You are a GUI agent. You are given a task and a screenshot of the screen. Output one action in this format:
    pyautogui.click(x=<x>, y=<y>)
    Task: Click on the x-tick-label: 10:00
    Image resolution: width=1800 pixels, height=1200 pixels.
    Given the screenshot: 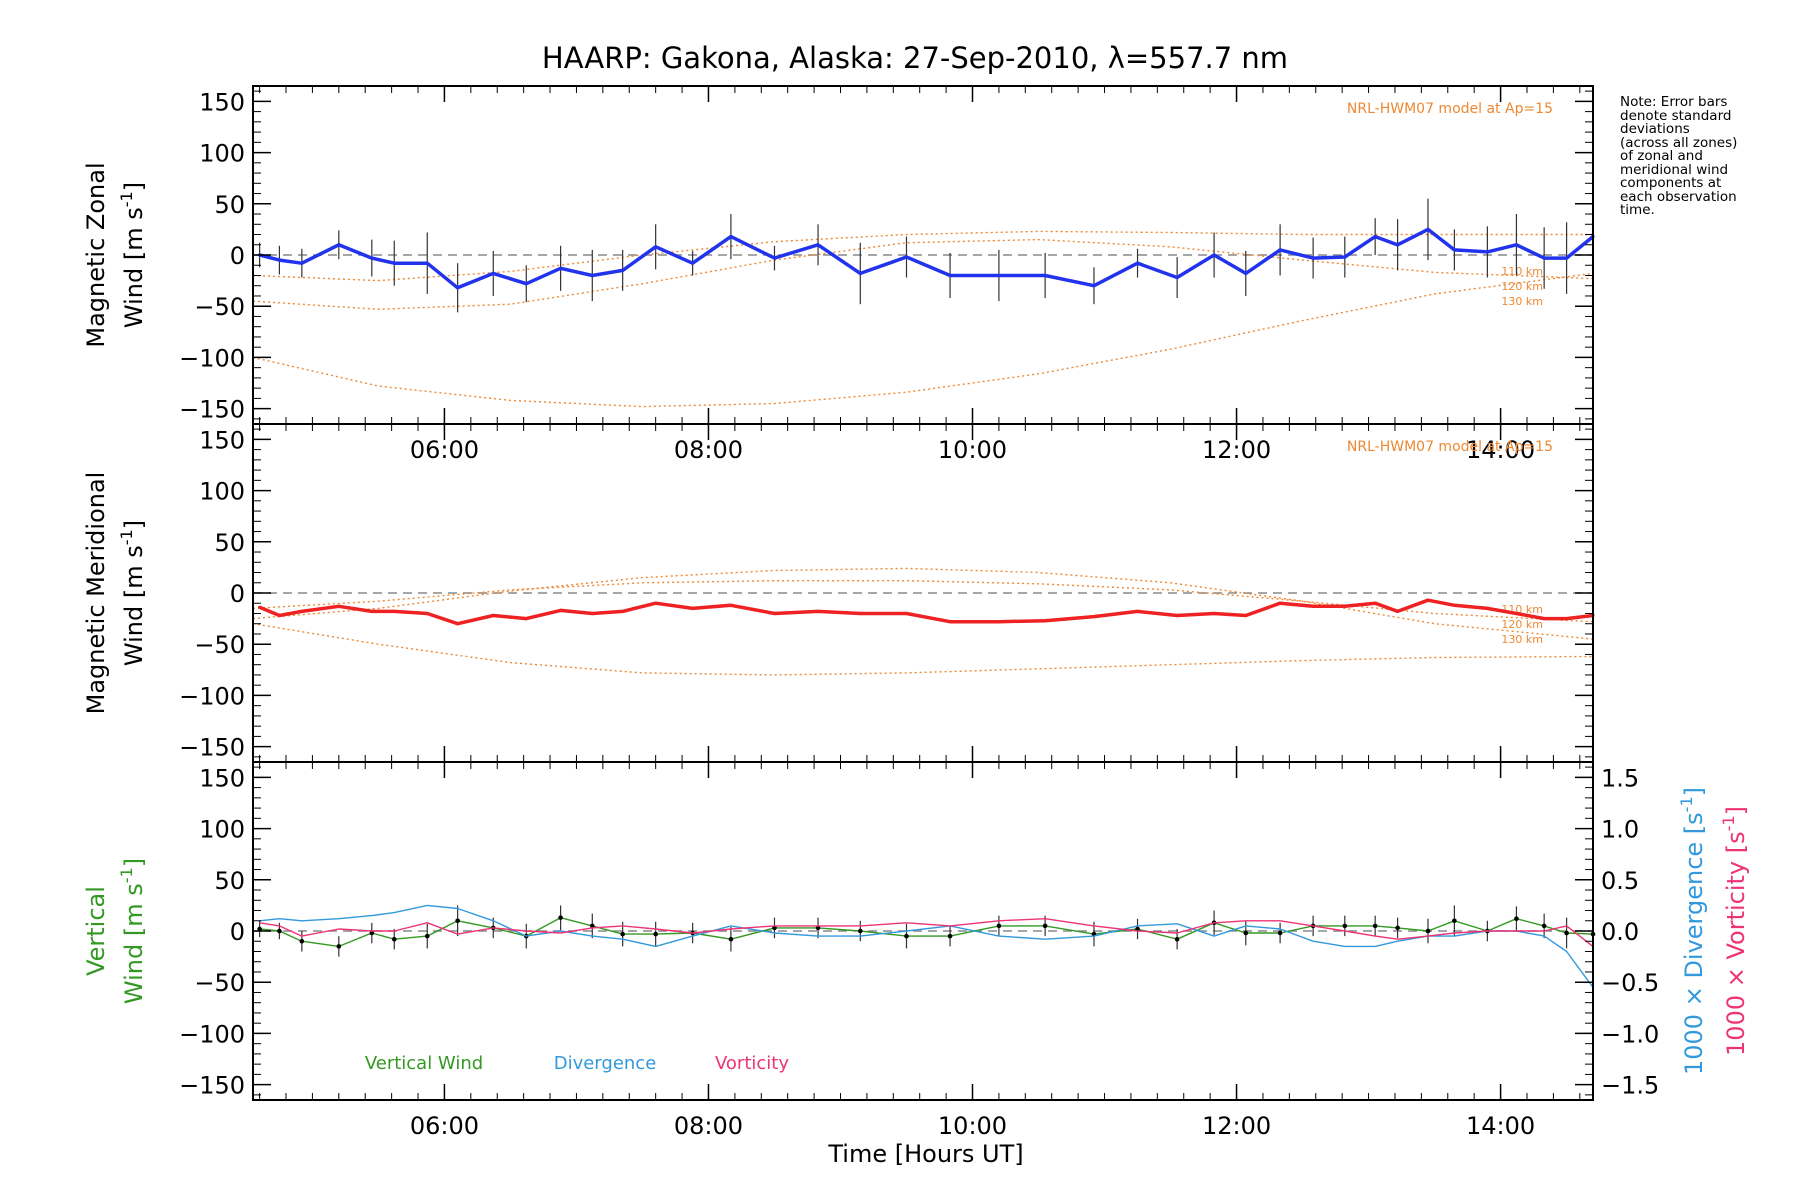 What is the action you would take?
    pyautogui.click(x=972, y=1126)
    